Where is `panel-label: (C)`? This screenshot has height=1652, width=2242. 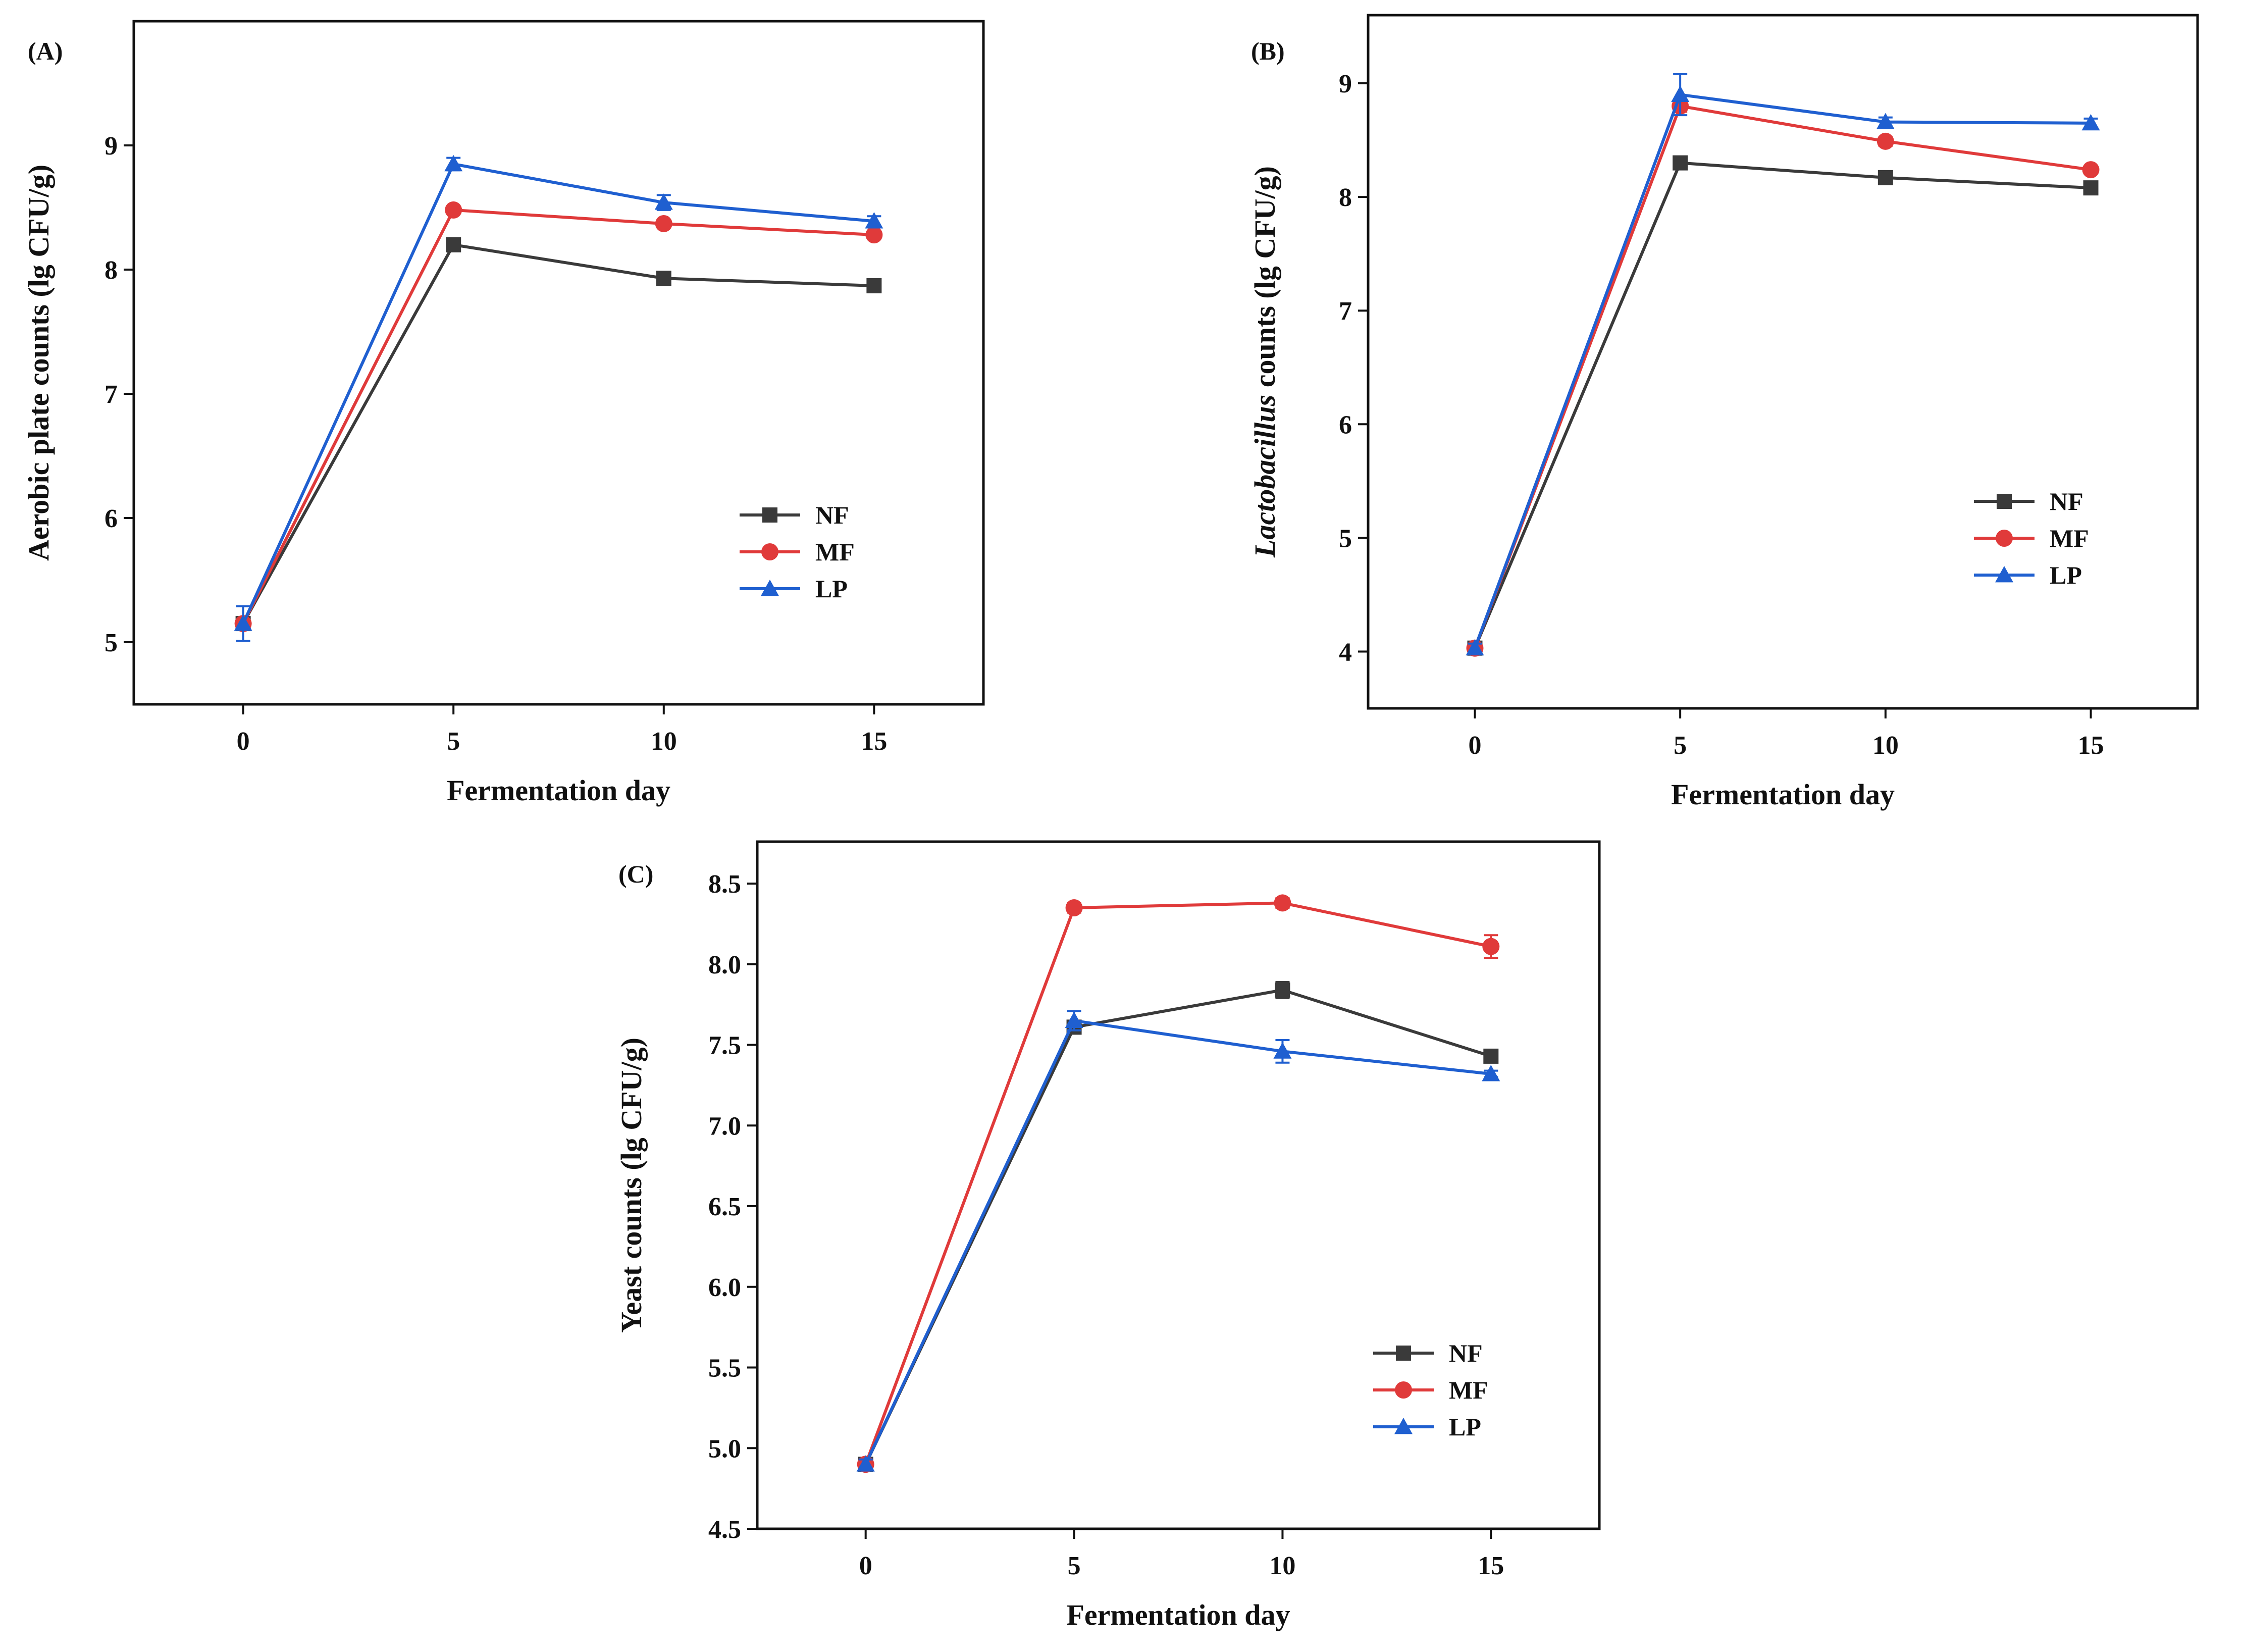
panel-label: (C) is located at coordinates (635, 874).